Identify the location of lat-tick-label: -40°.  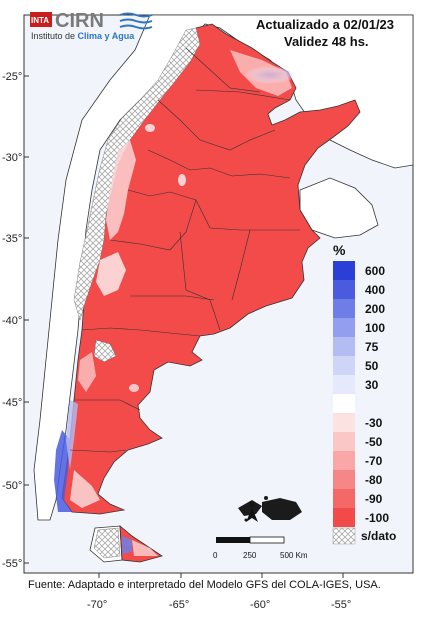
(12, 321).